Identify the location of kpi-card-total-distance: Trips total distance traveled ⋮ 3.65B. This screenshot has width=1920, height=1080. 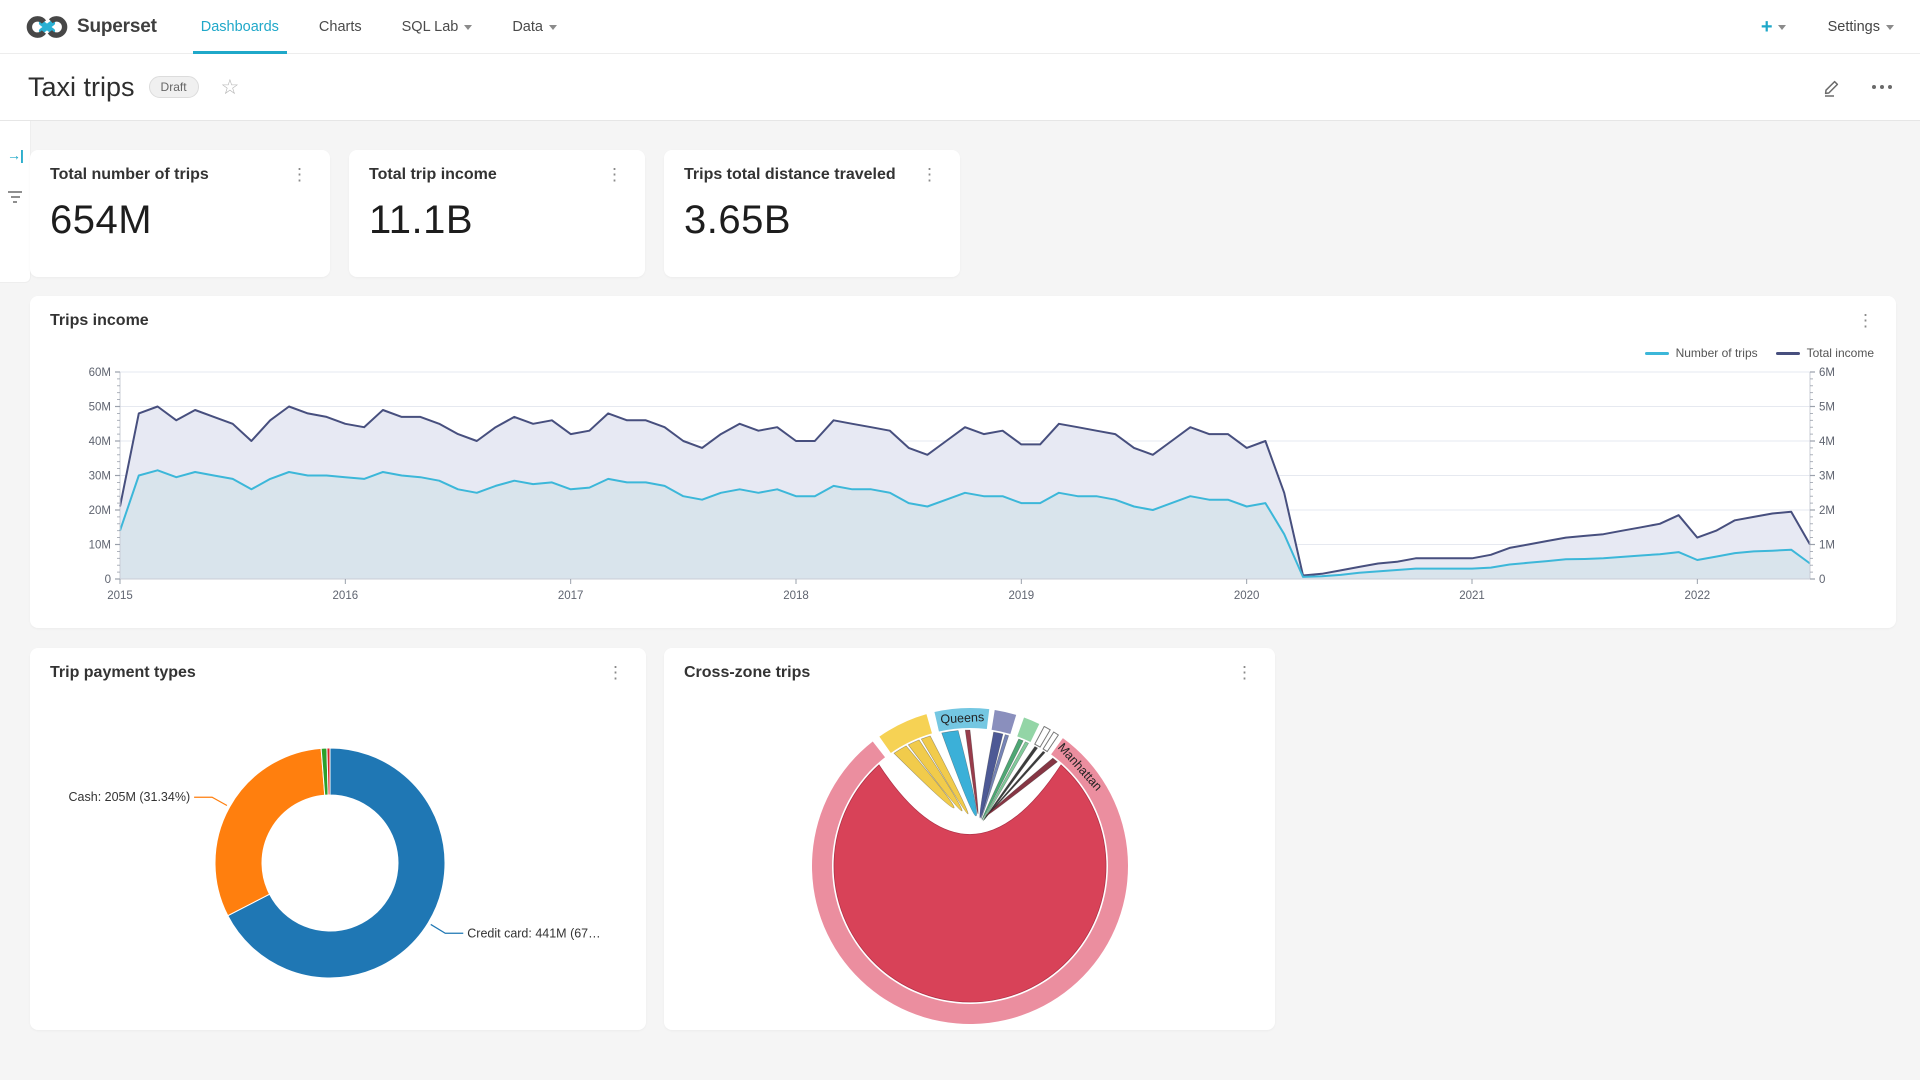
(812, 213).